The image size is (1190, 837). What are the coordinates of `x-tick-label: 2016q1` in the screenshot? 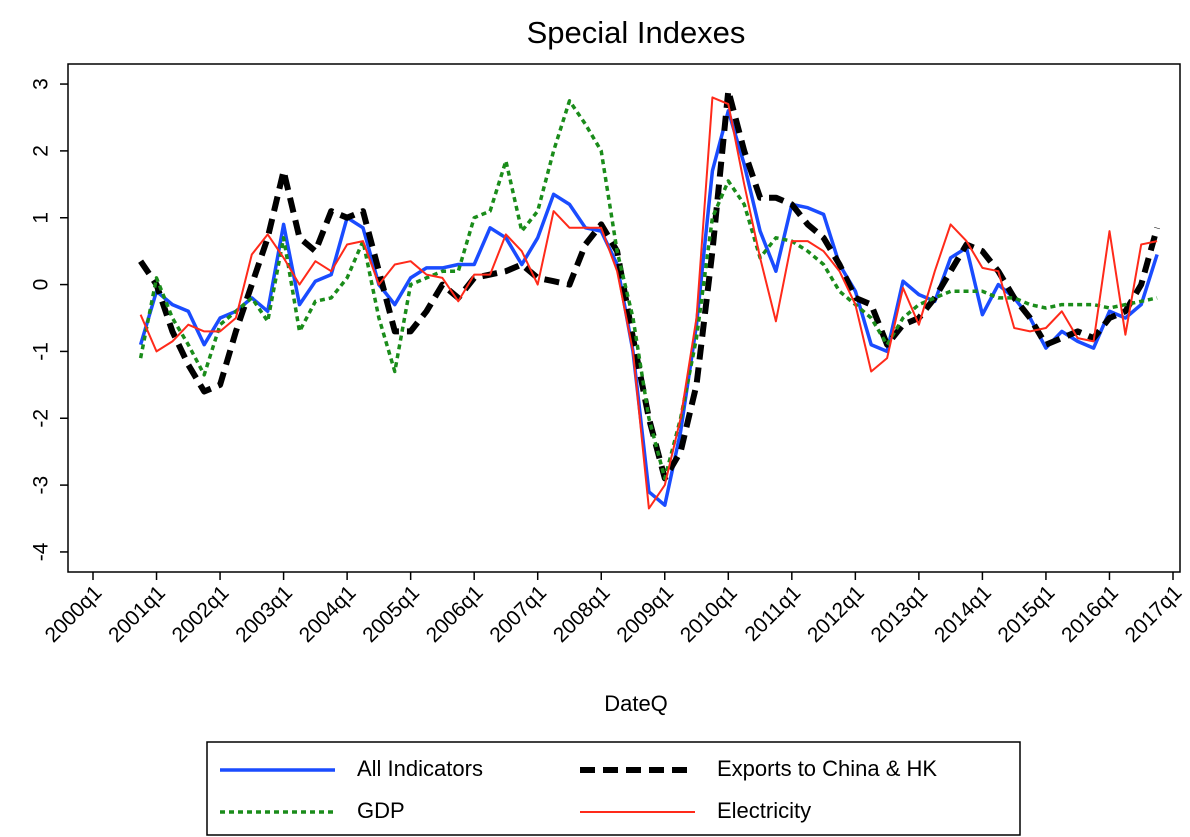 It's located at (1090, 614).